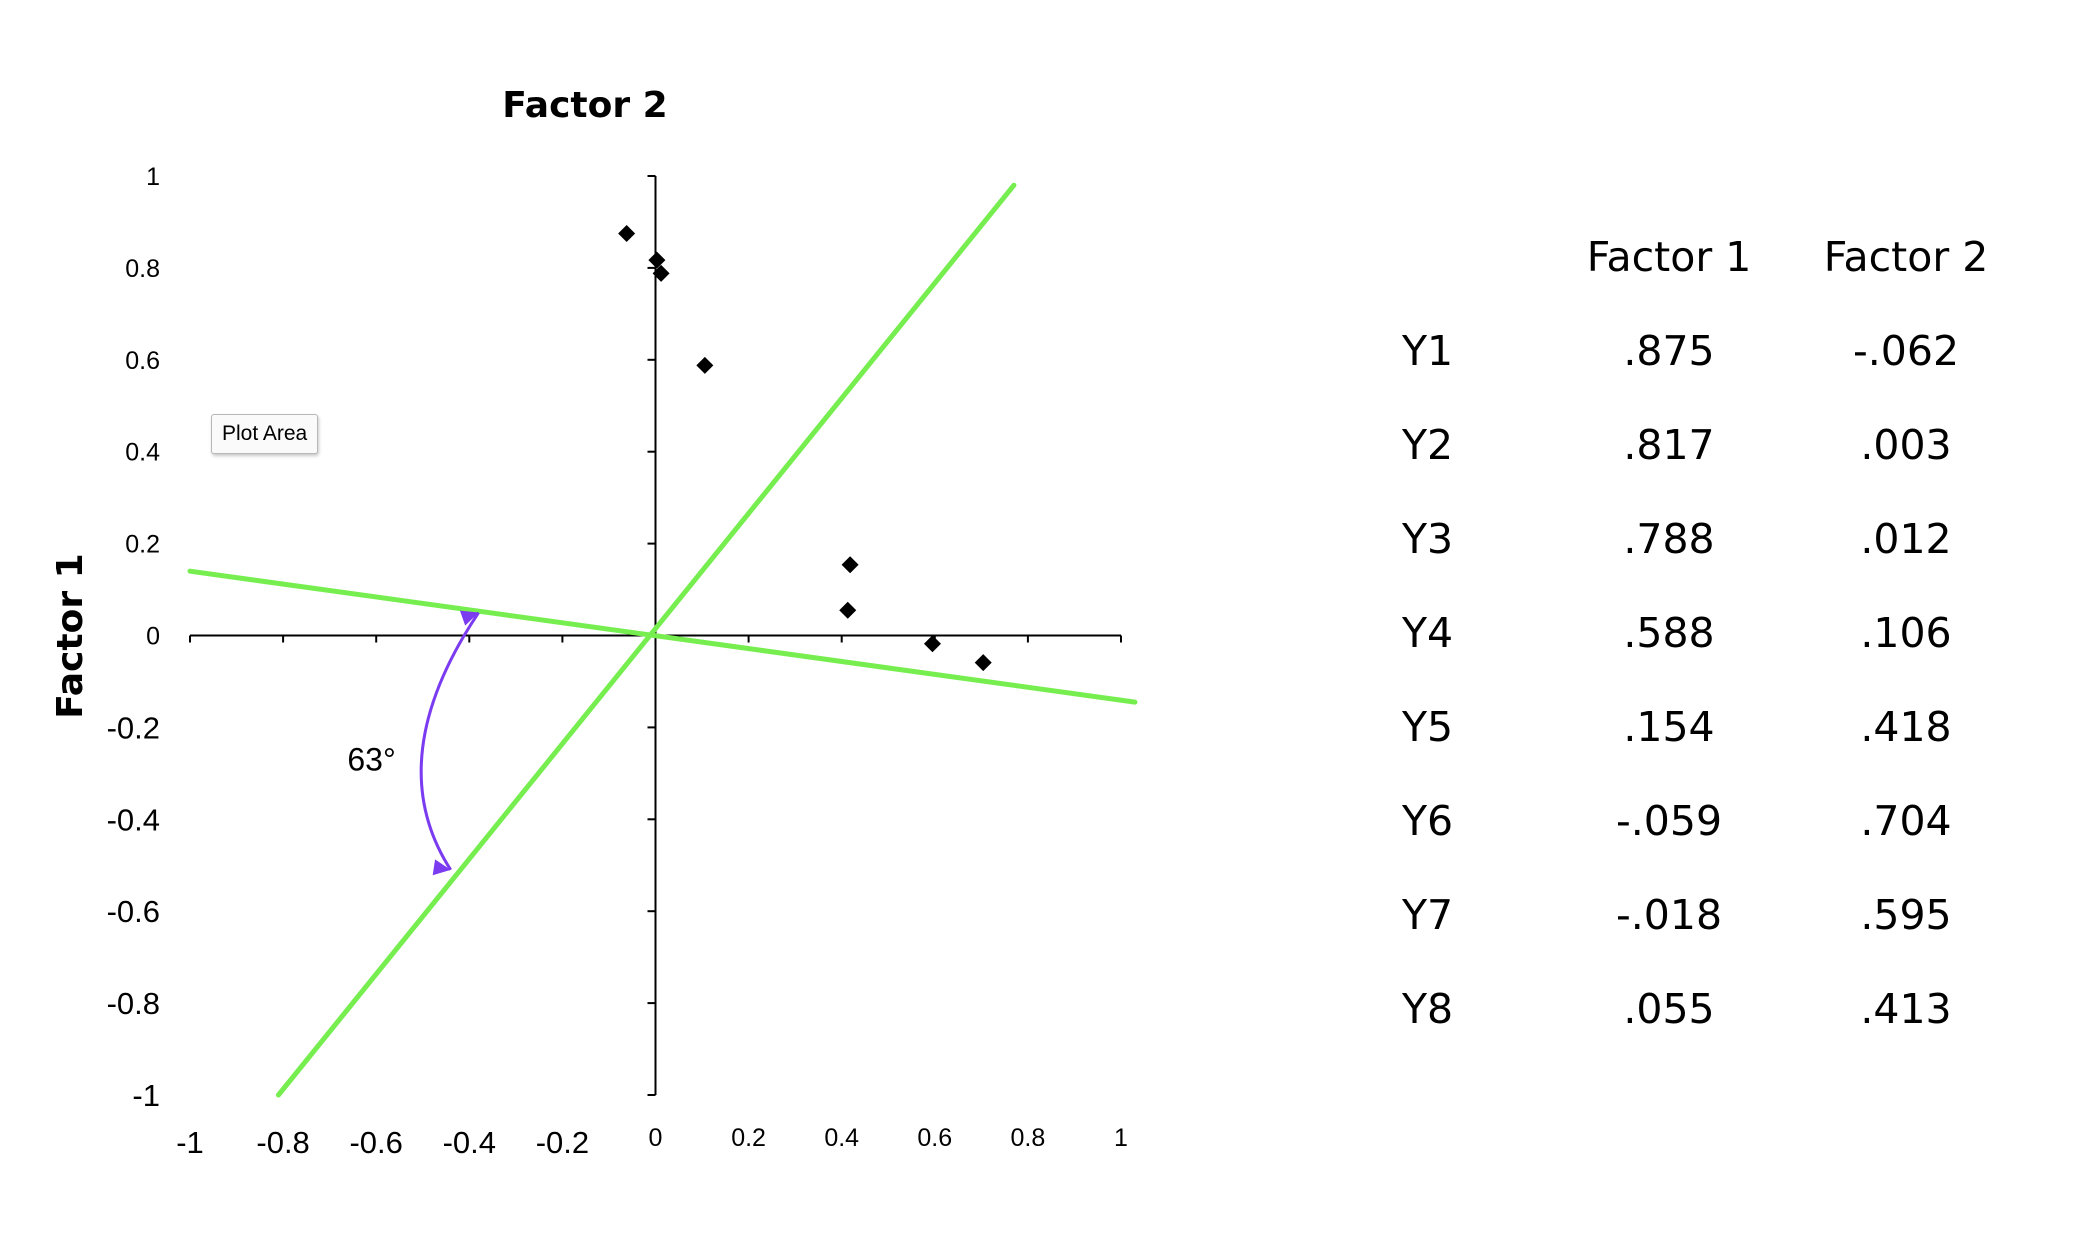 The image size is (2094, 1238). What do you see at coordinates (1428, 445) in the screenshot?
I see `row-label: Y2` at bounding box center [1428, 445].